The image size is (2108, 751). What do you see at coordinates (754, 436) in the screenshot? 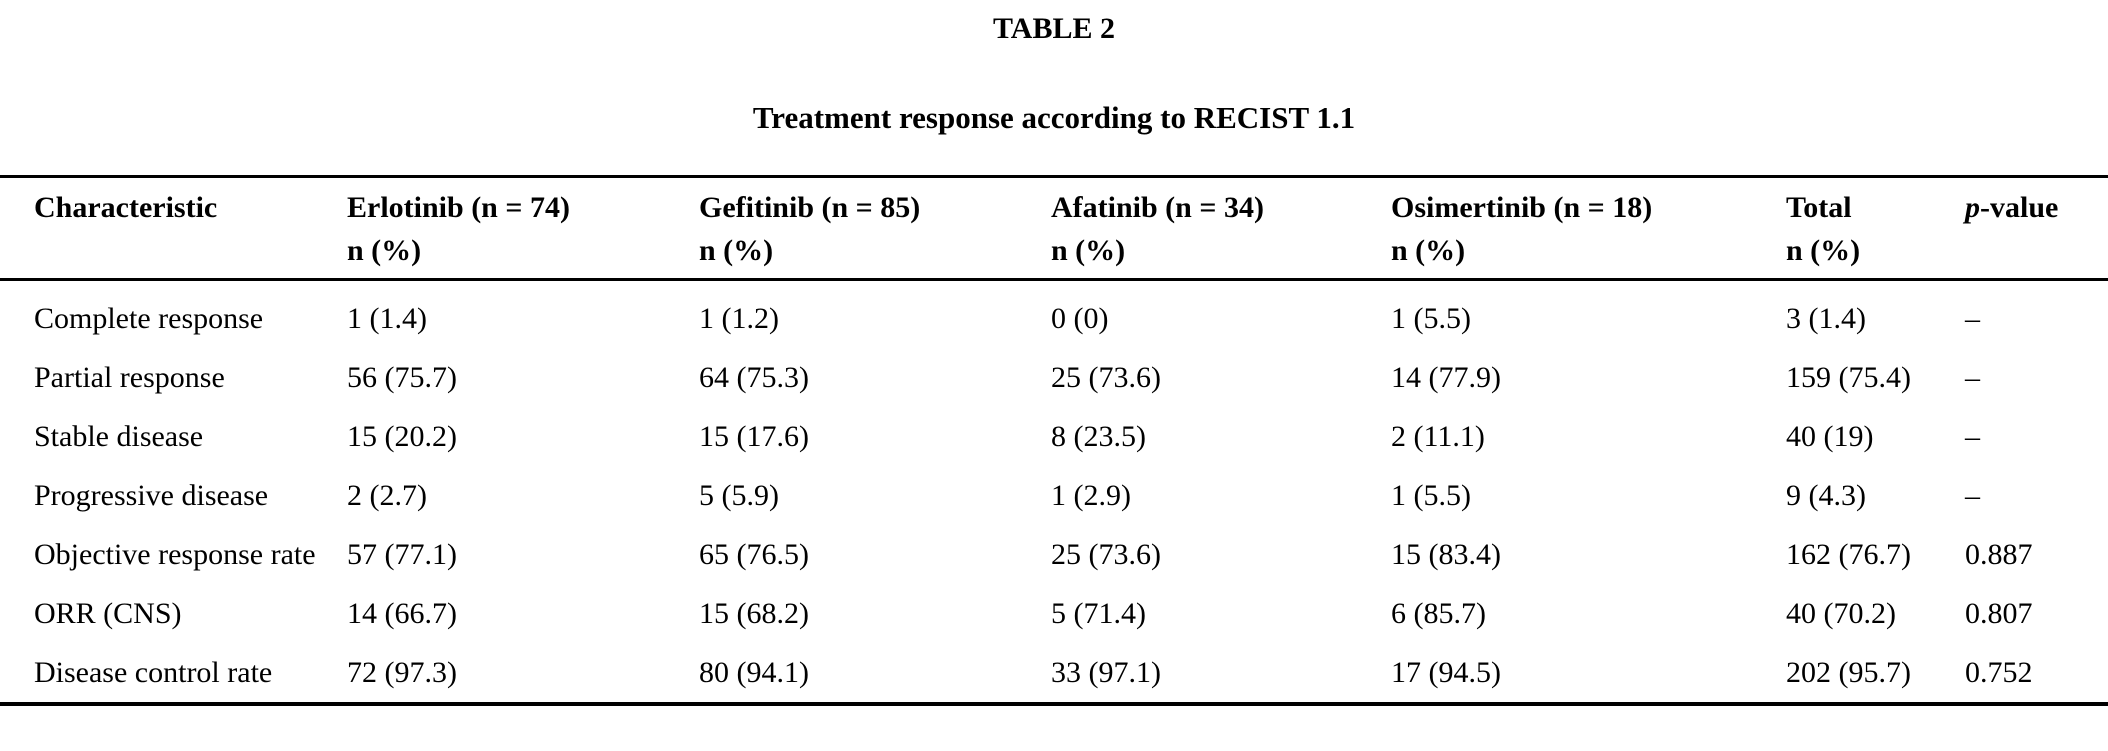
I see `value-cell: 15 (17.6)` at bounding box center [754, 436].